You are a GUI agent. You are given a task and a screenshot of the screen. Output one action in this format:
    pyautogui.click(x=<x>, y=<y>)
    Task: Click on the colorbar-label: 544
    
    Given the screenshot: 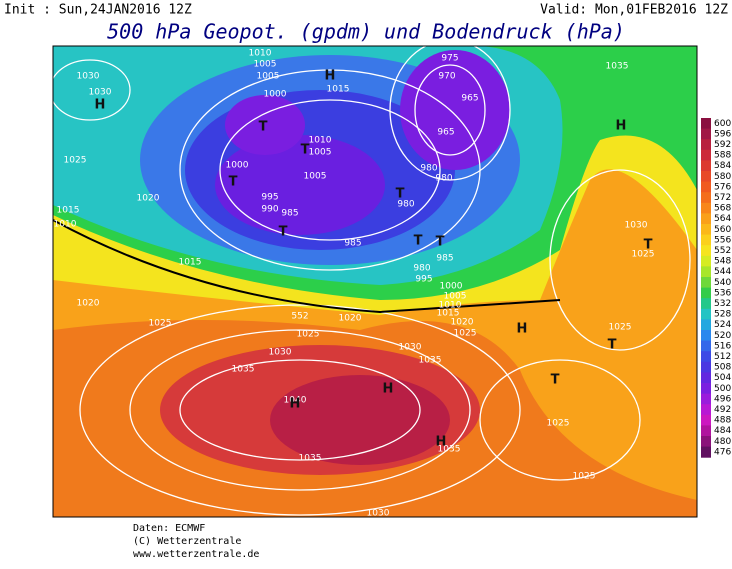 What is the action you would take?
    pyautogui.click(x=722, y=272)
    